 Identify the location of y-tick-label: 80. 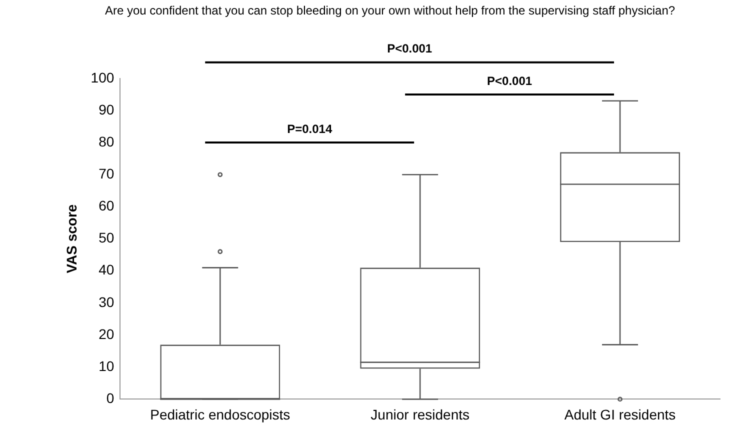
(106, 141).